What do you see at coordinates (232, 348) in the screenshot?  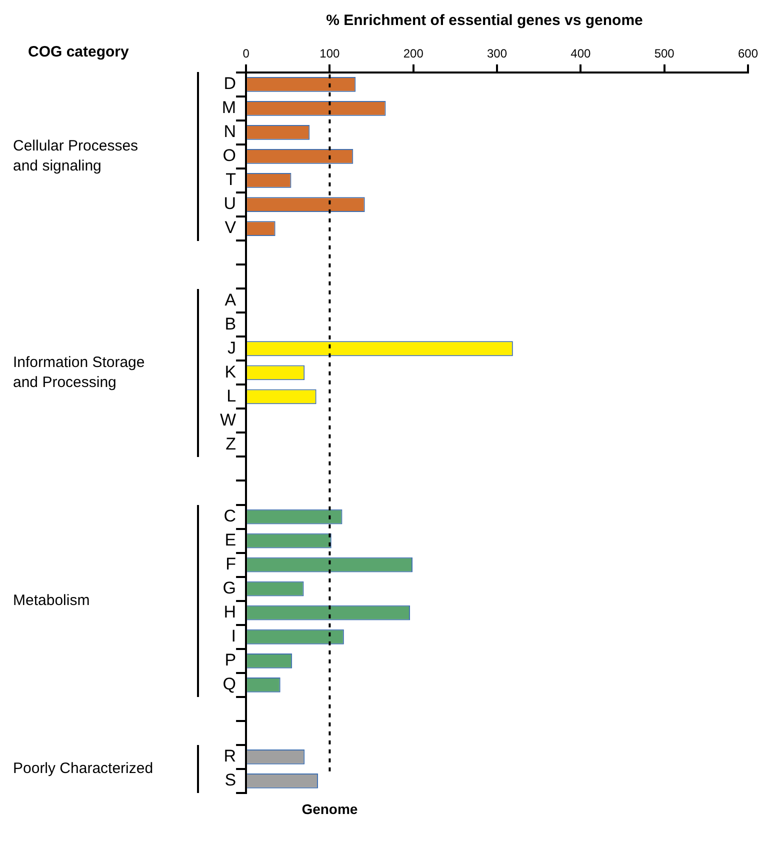 I see `y-tick-label: J` at bounding box center [232, 348].